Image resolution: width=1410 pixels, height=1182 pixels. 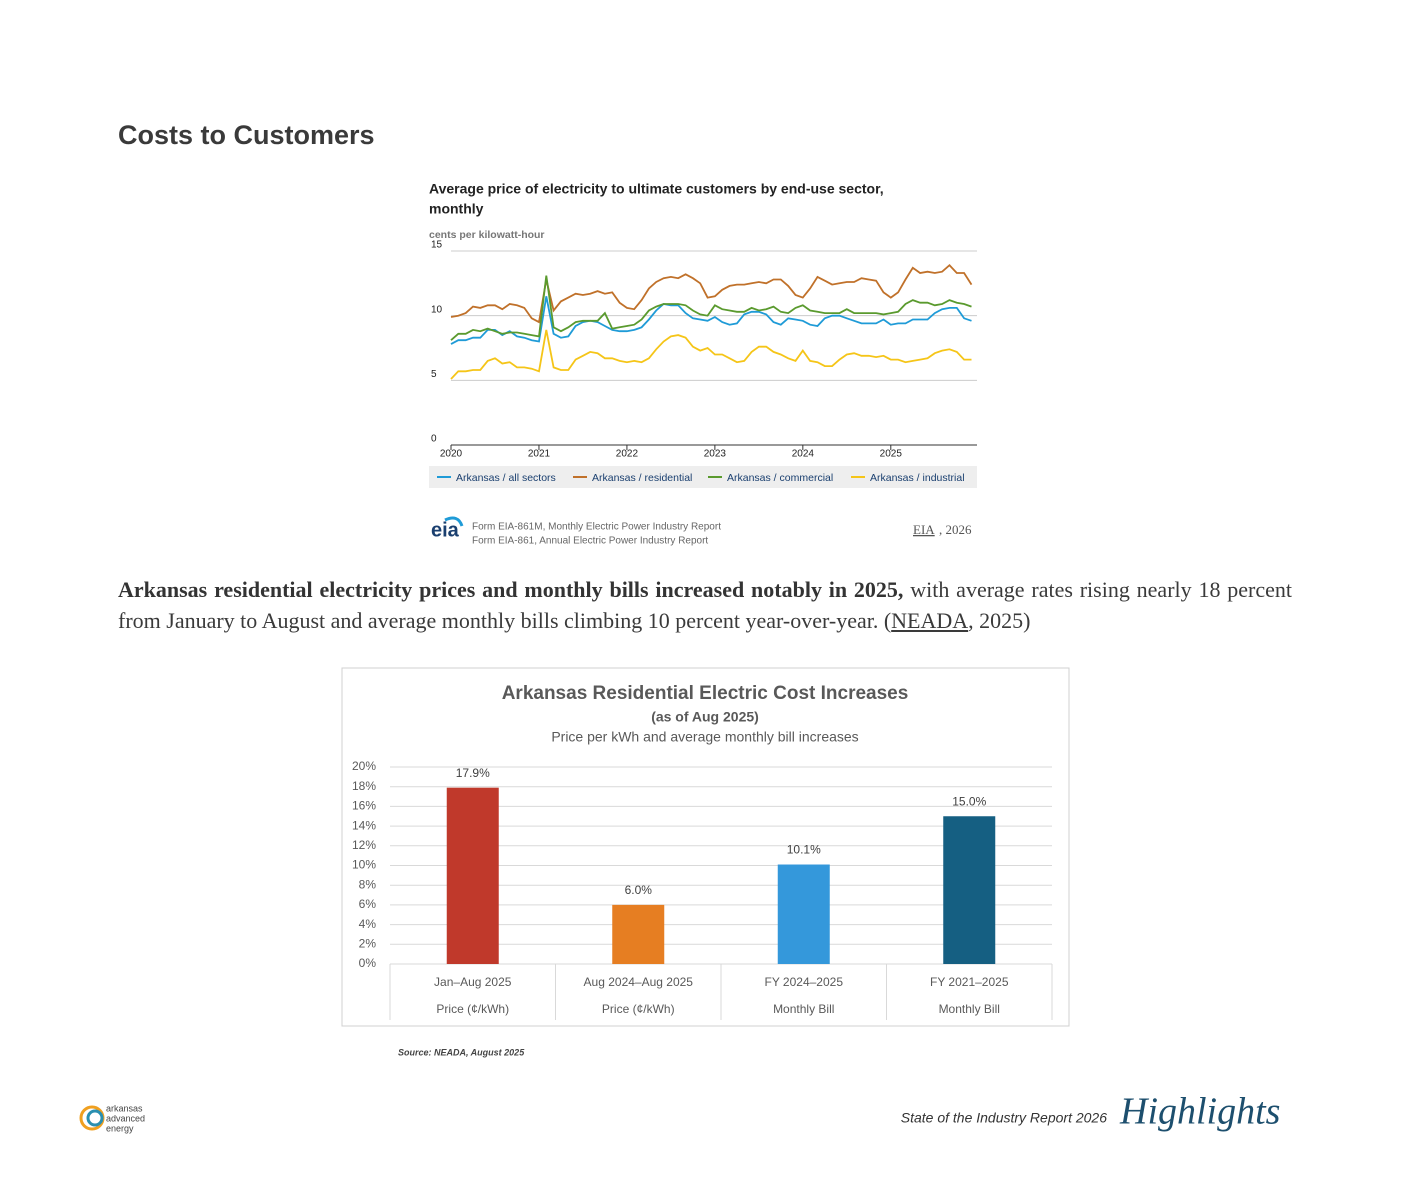 What do you see at coordinates (891, 454) in the screenshot?
I see `x-tick-label: 2025` at bounding box center [891, 454].